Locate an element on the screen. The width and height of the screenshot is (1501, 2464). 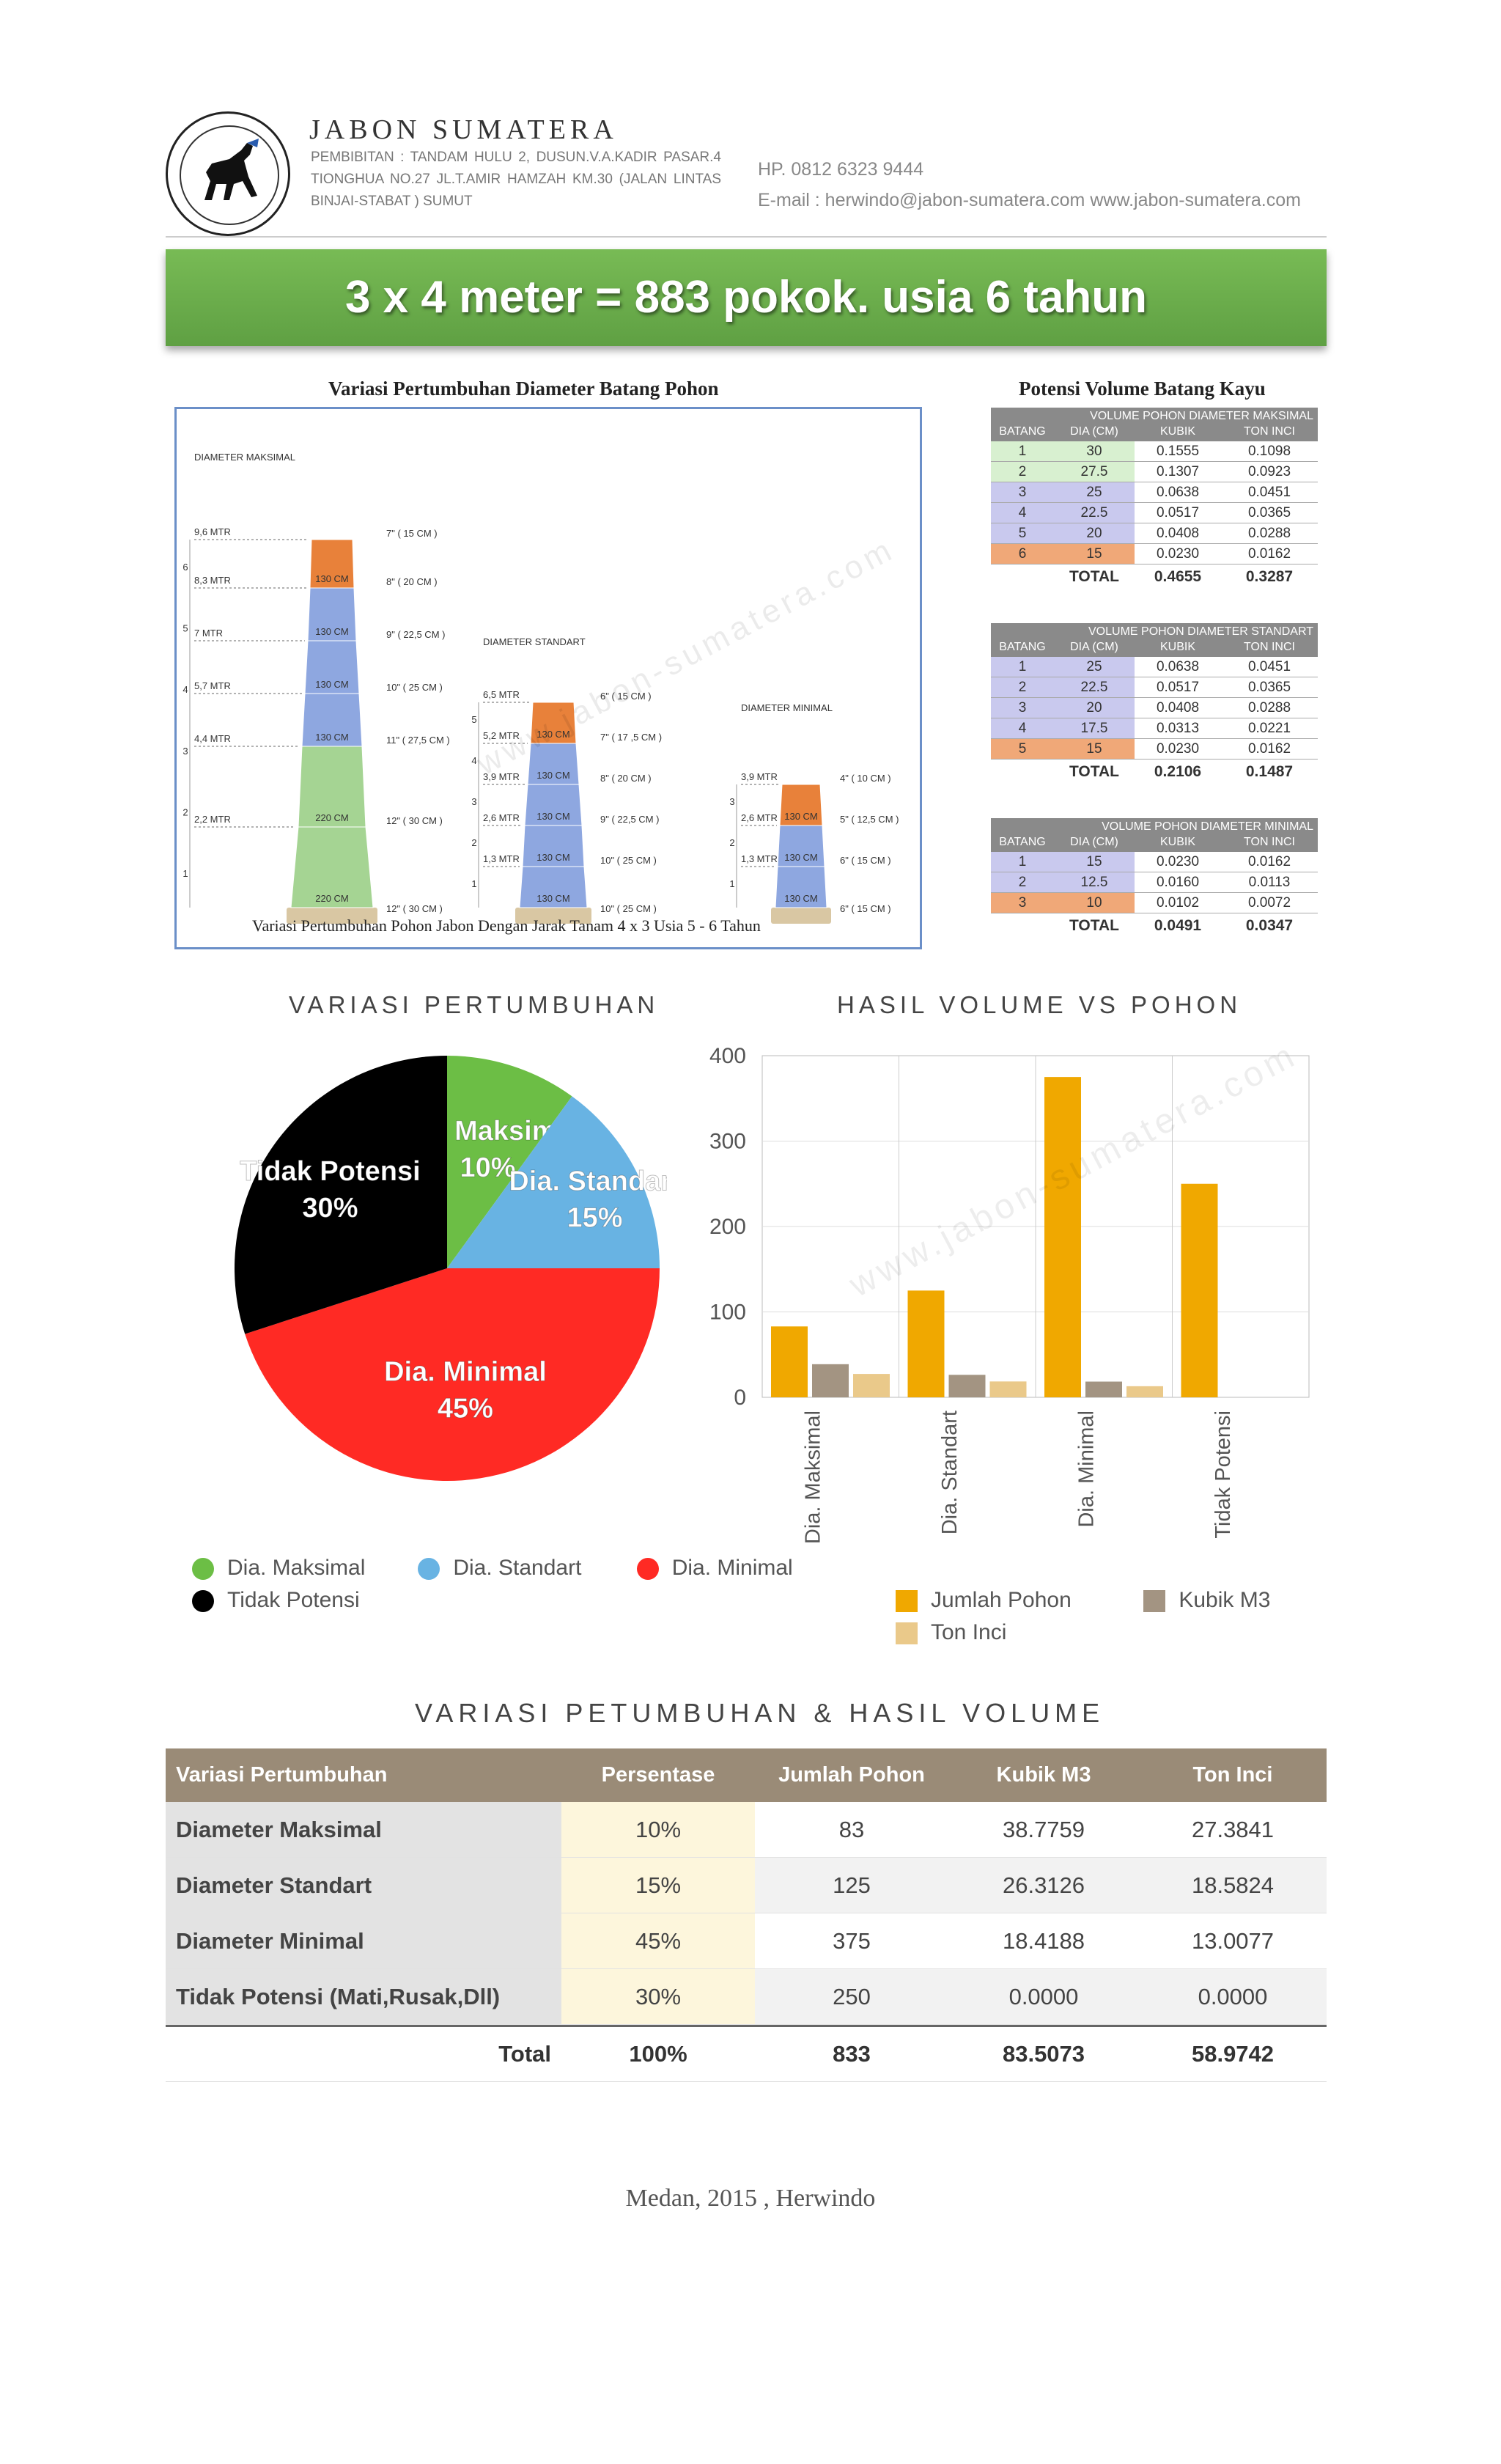
tree-minimal-scale-label: 3 is located at coordinates (731, 801).